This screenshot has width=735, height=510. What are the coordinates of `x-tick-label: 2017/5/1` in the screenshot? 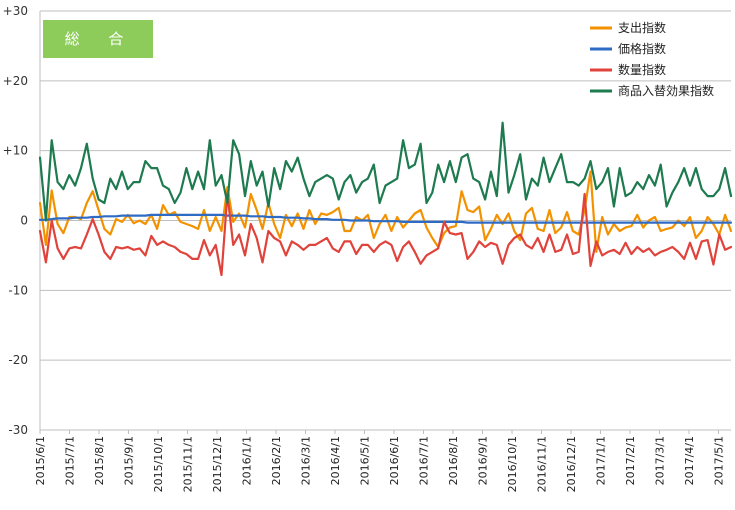 It's located at (719, 460).